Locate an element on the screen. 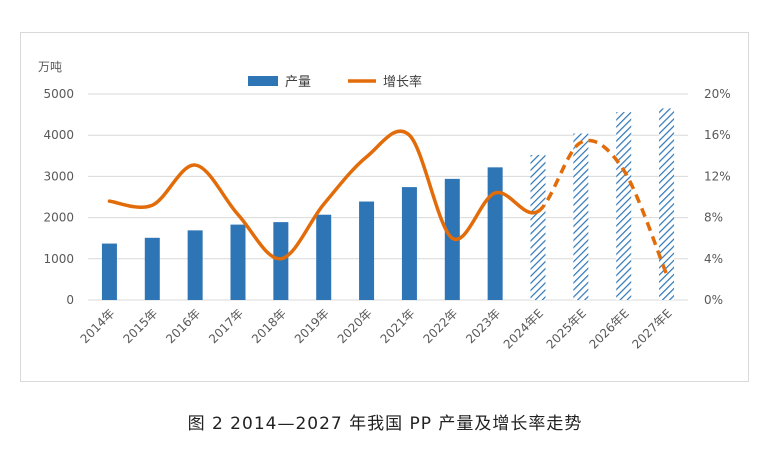 Image resolution: width=770 pixels, height=473 pixels. y-left-tick-label: 1000 is located at coordinates (58, 259).